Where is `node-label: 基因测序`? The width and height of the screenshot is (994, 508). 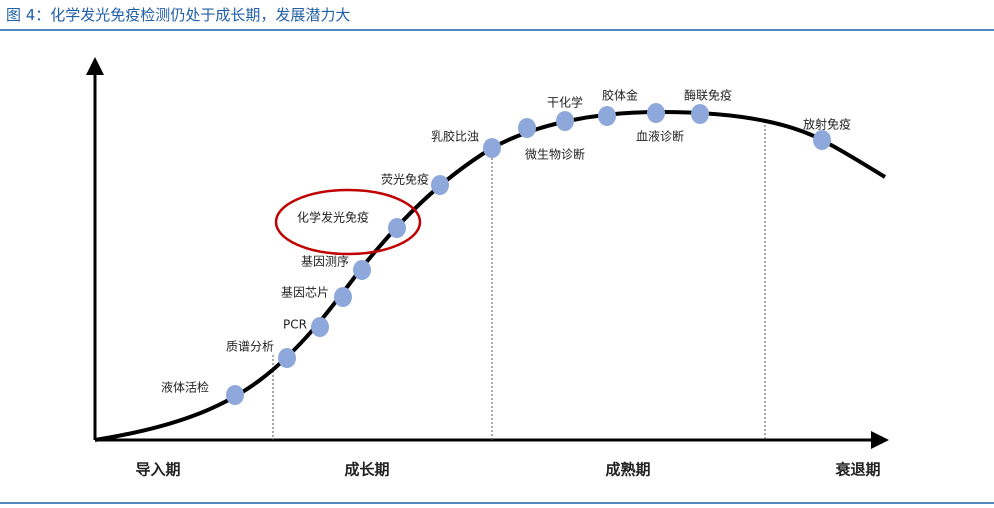 node-label: 基因测序 is located at coordinates (325, 261).